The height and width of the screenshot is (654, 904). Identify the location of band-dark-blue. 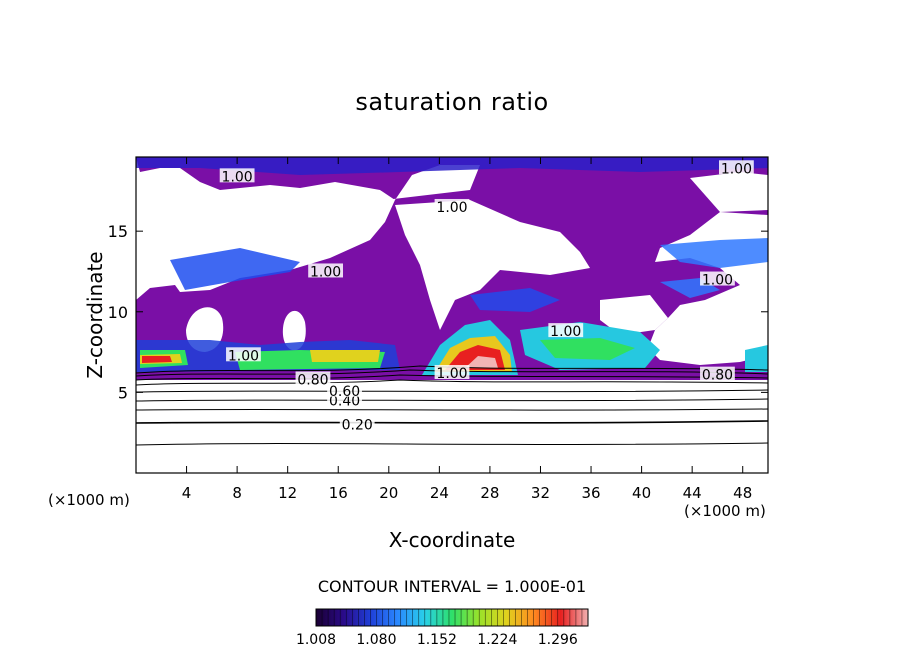
(452, 166).